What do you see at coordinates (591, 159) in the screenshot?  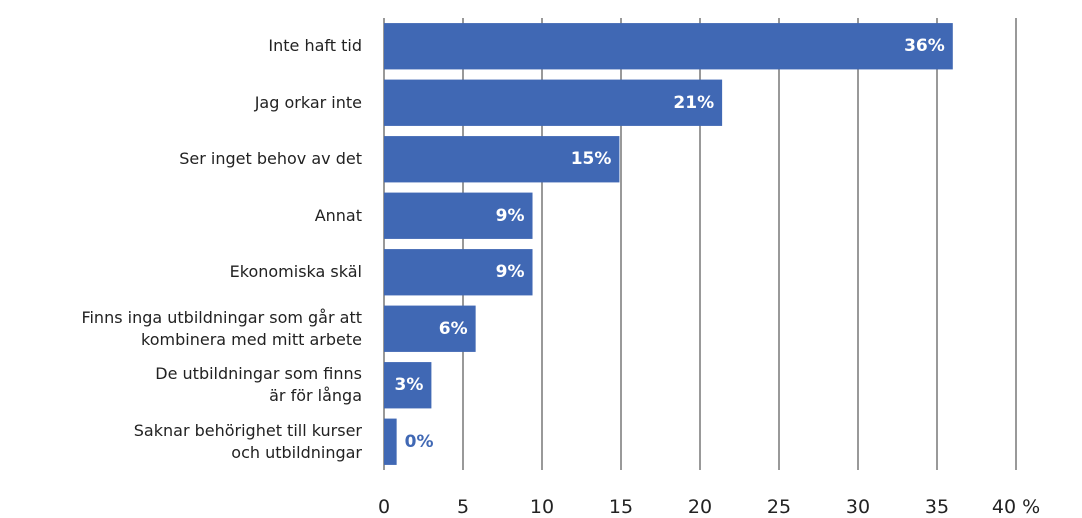 I see `value-label: 15%` at bounding box center [591, 159].